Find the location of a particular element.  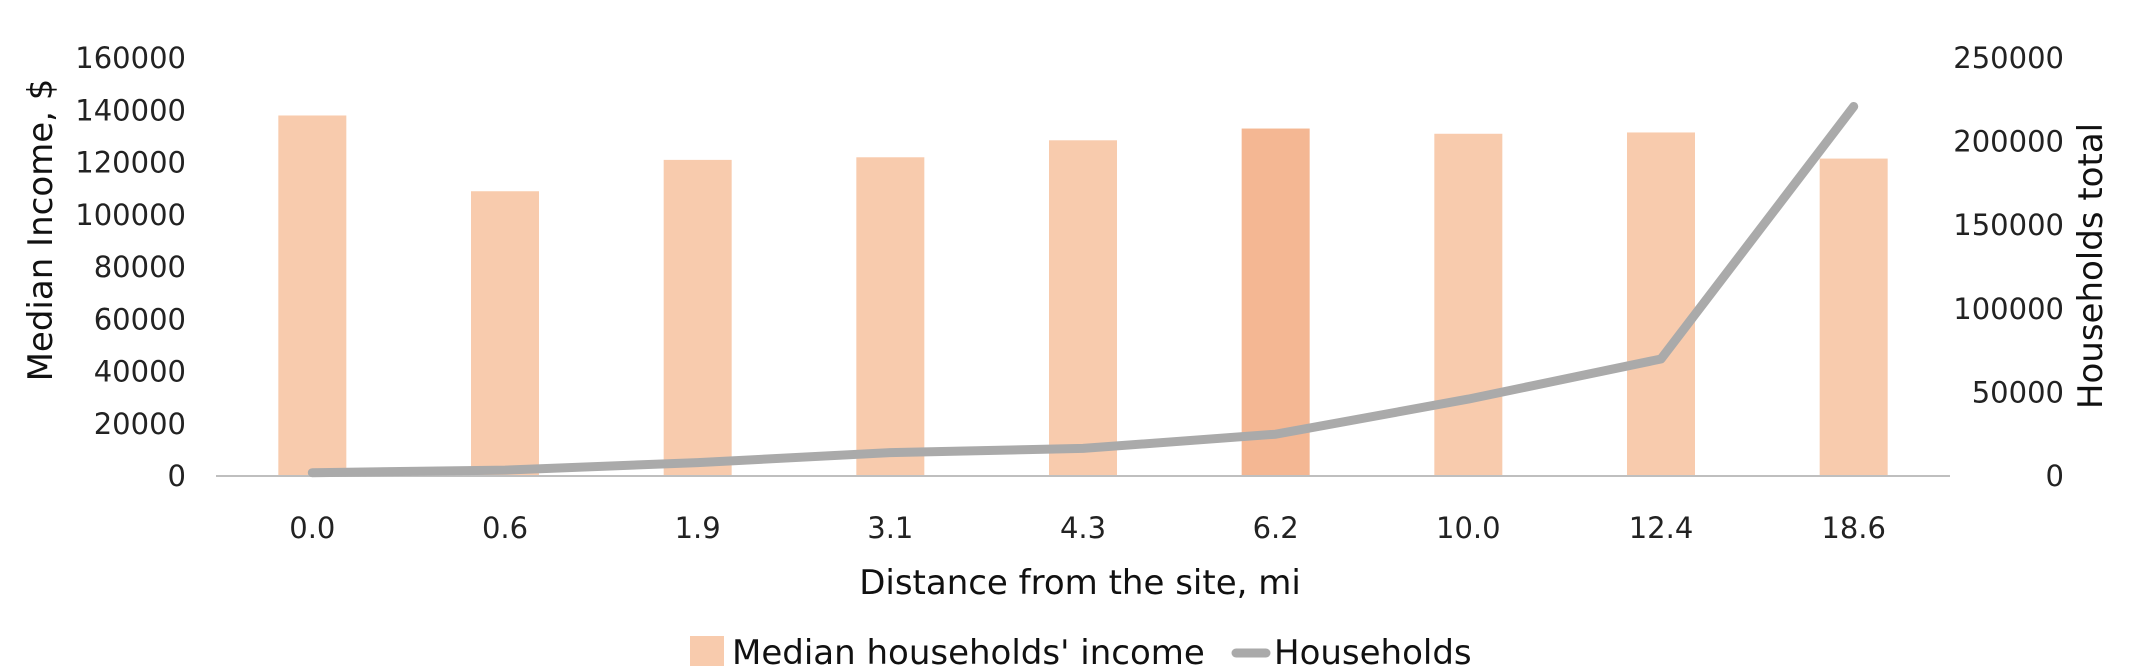

bar-1.9 is located at coordinates (697, 317).